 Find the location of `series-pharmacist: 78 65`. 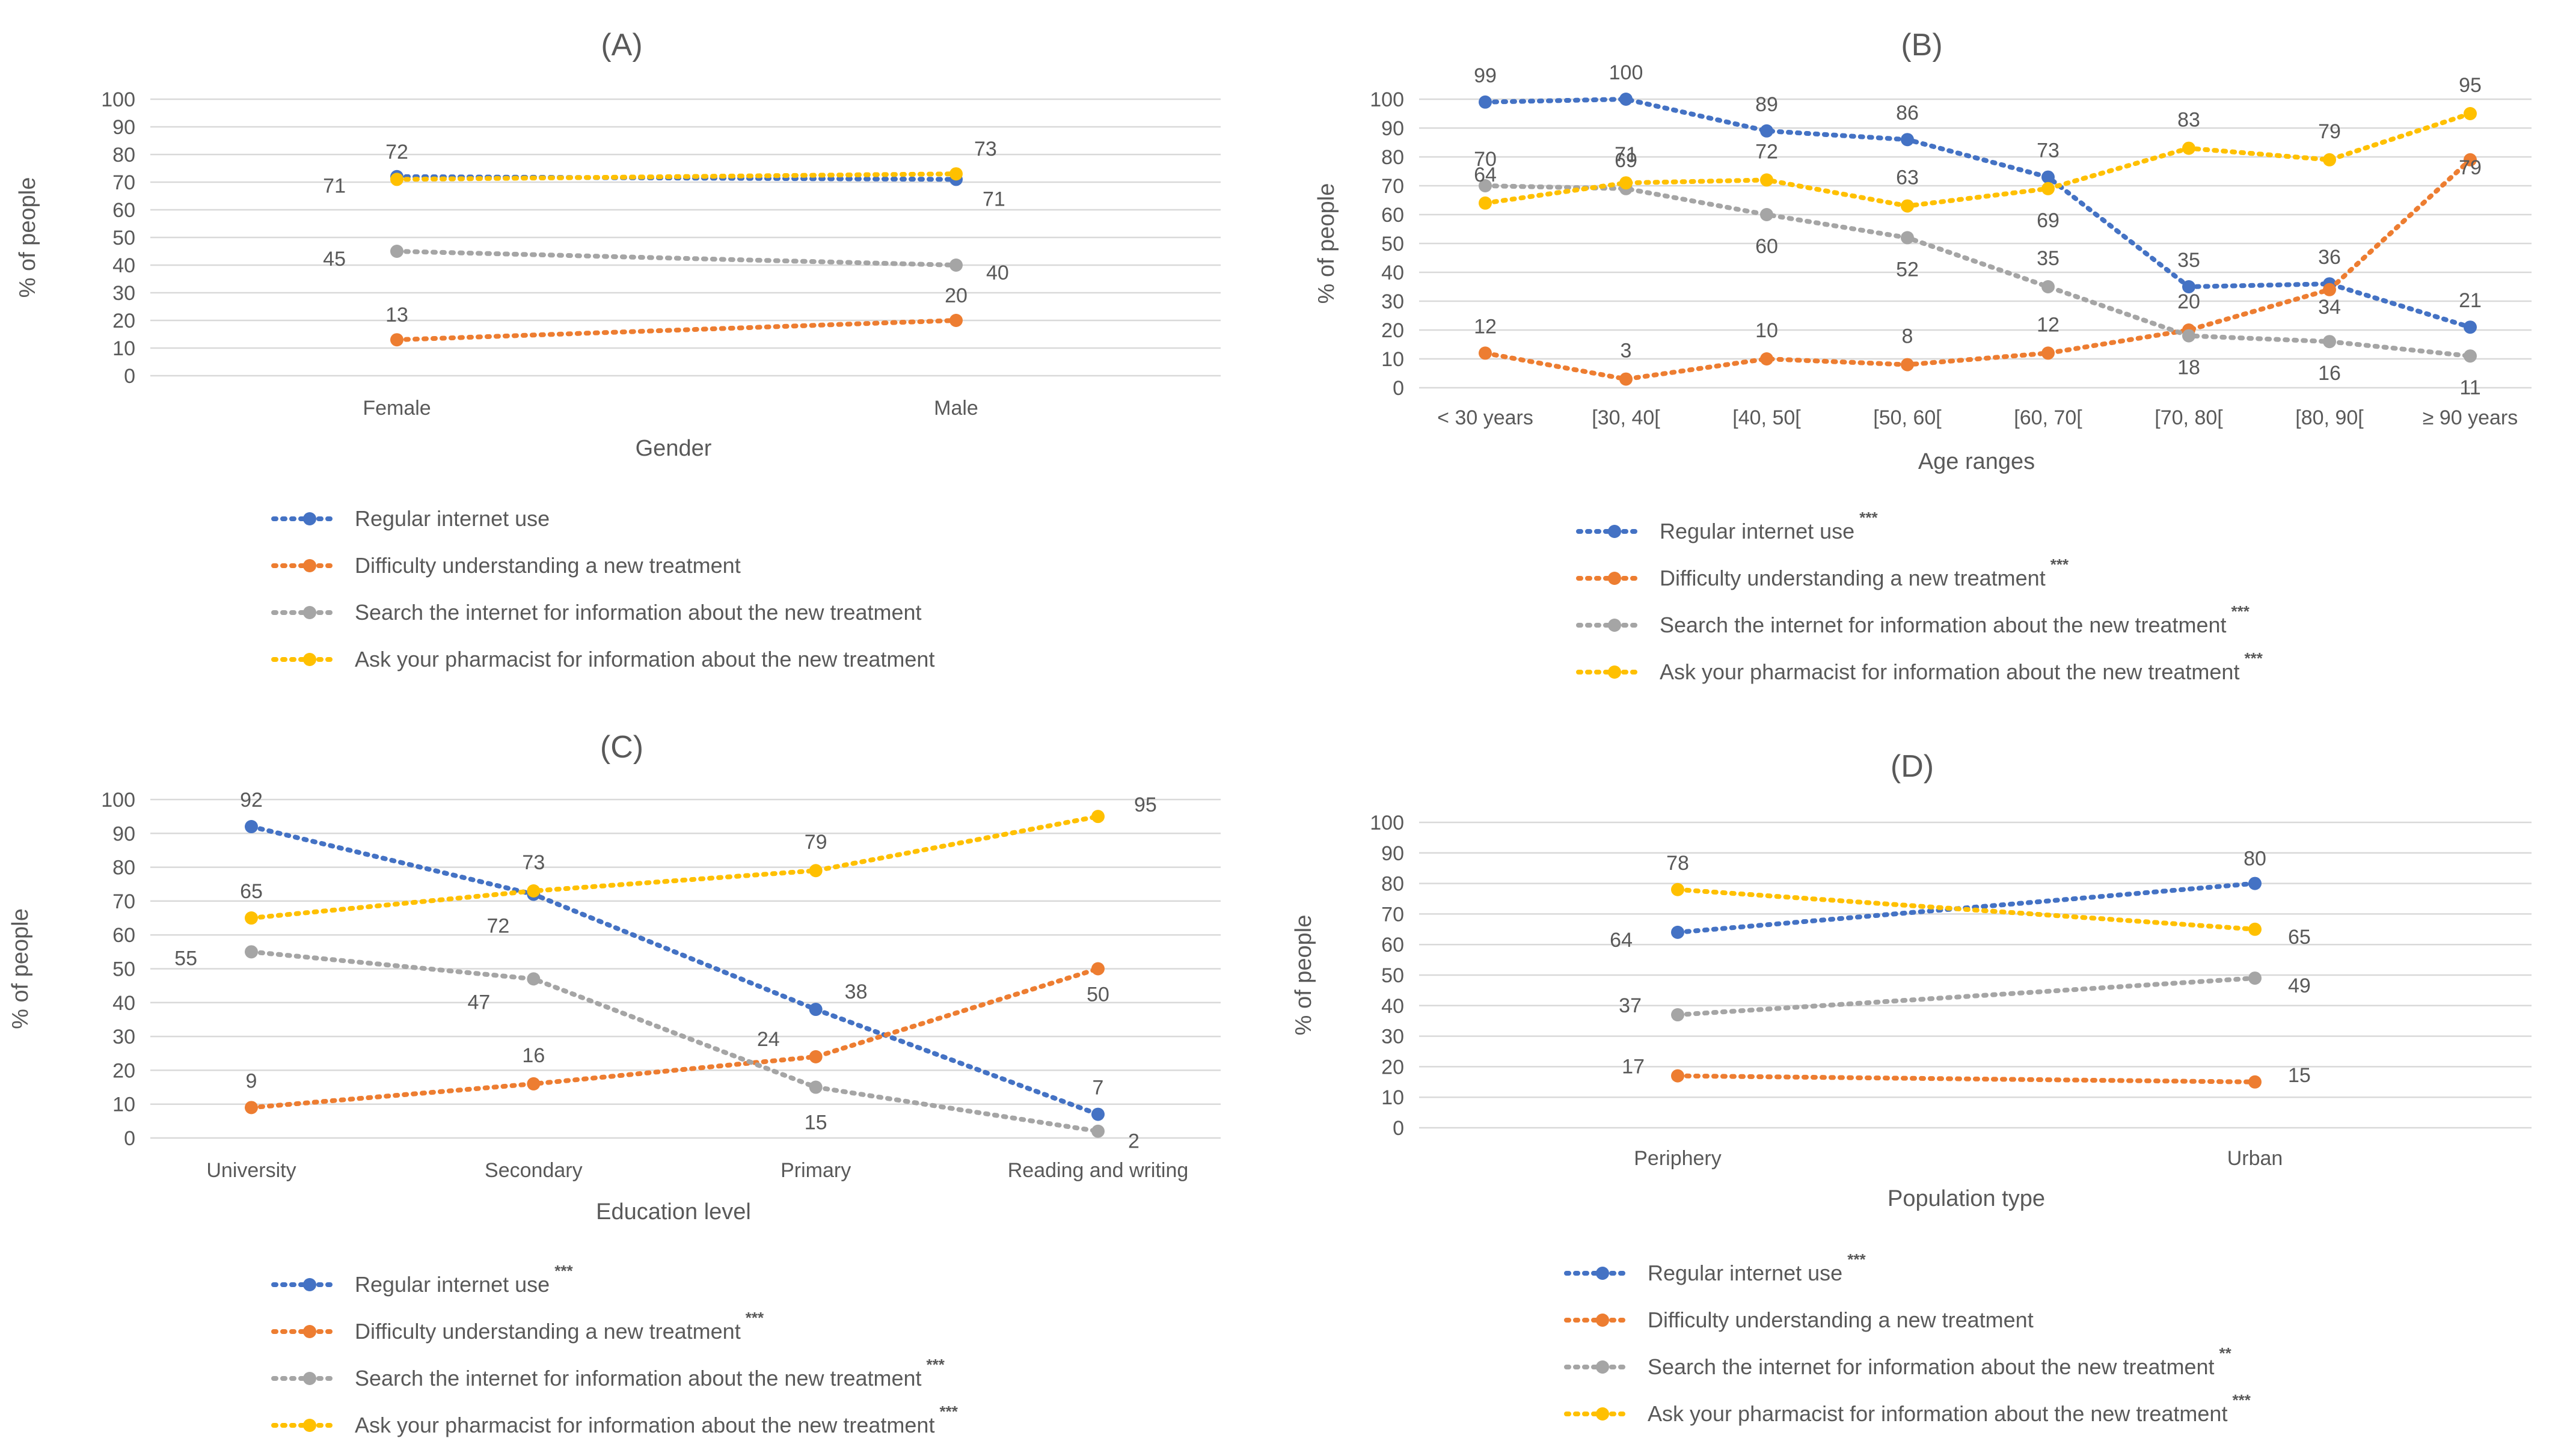

series-pharmacist: 78 65 is located at coordinates (1988, 901).